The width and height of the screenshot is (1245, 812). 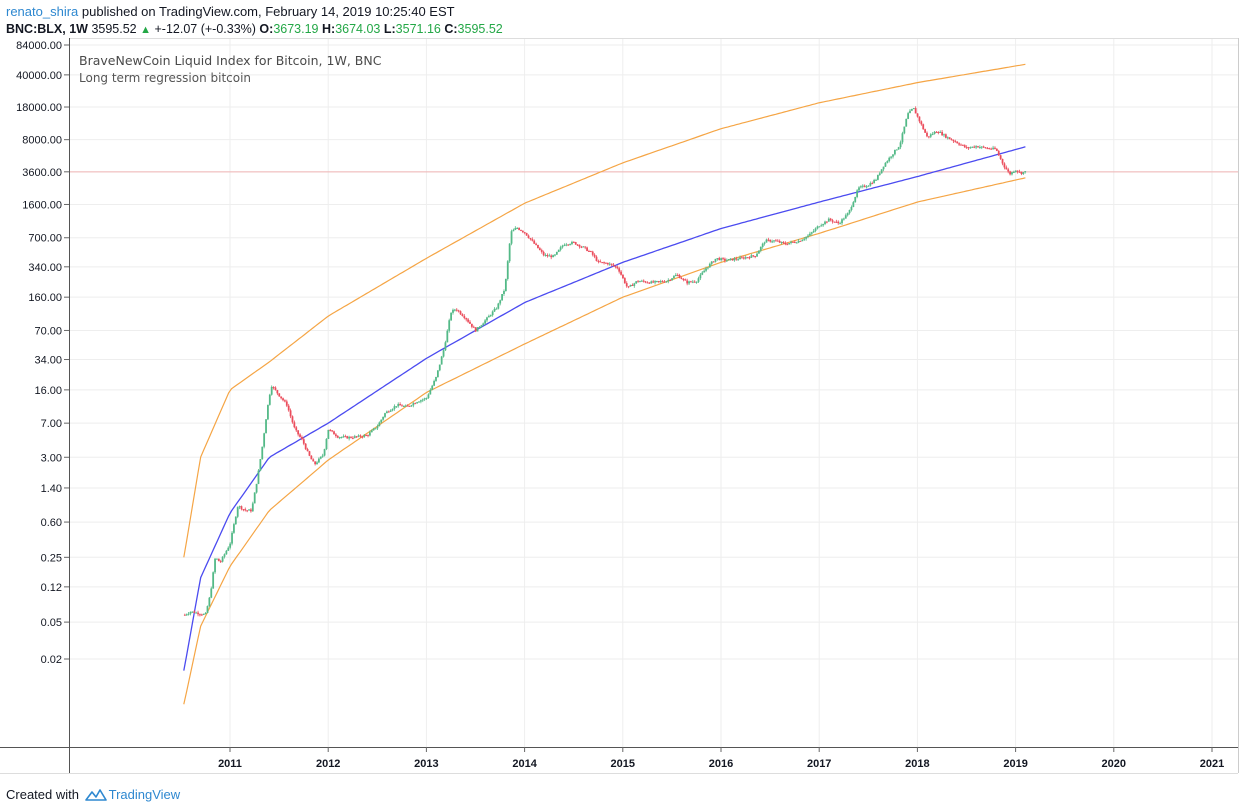 What do you see at coordinates (45, 239) in the screenshot?
I see `y-tick-label: 700.00` at bounding box center [45, 239].